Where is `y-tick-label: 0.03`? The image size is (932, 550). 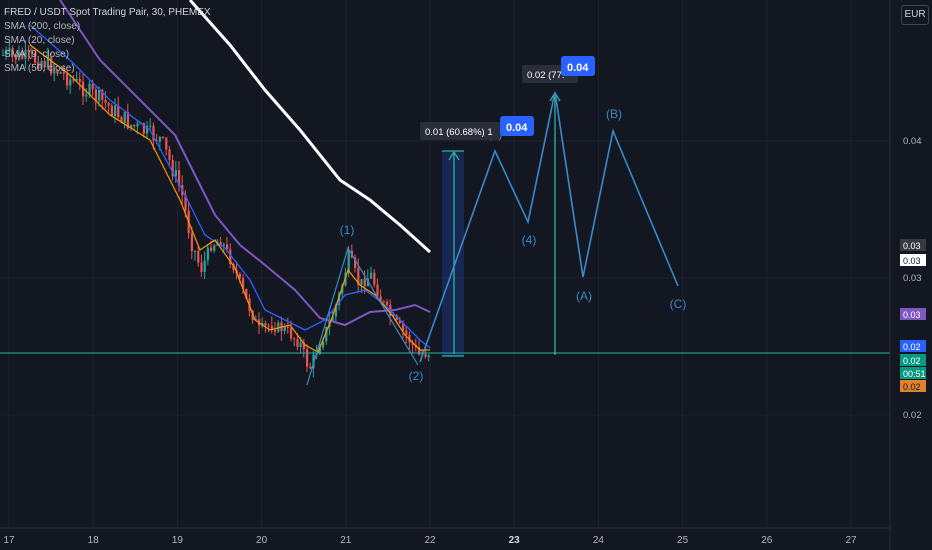 y-tick-label: 0.03 is located at coordinates (912, 278).